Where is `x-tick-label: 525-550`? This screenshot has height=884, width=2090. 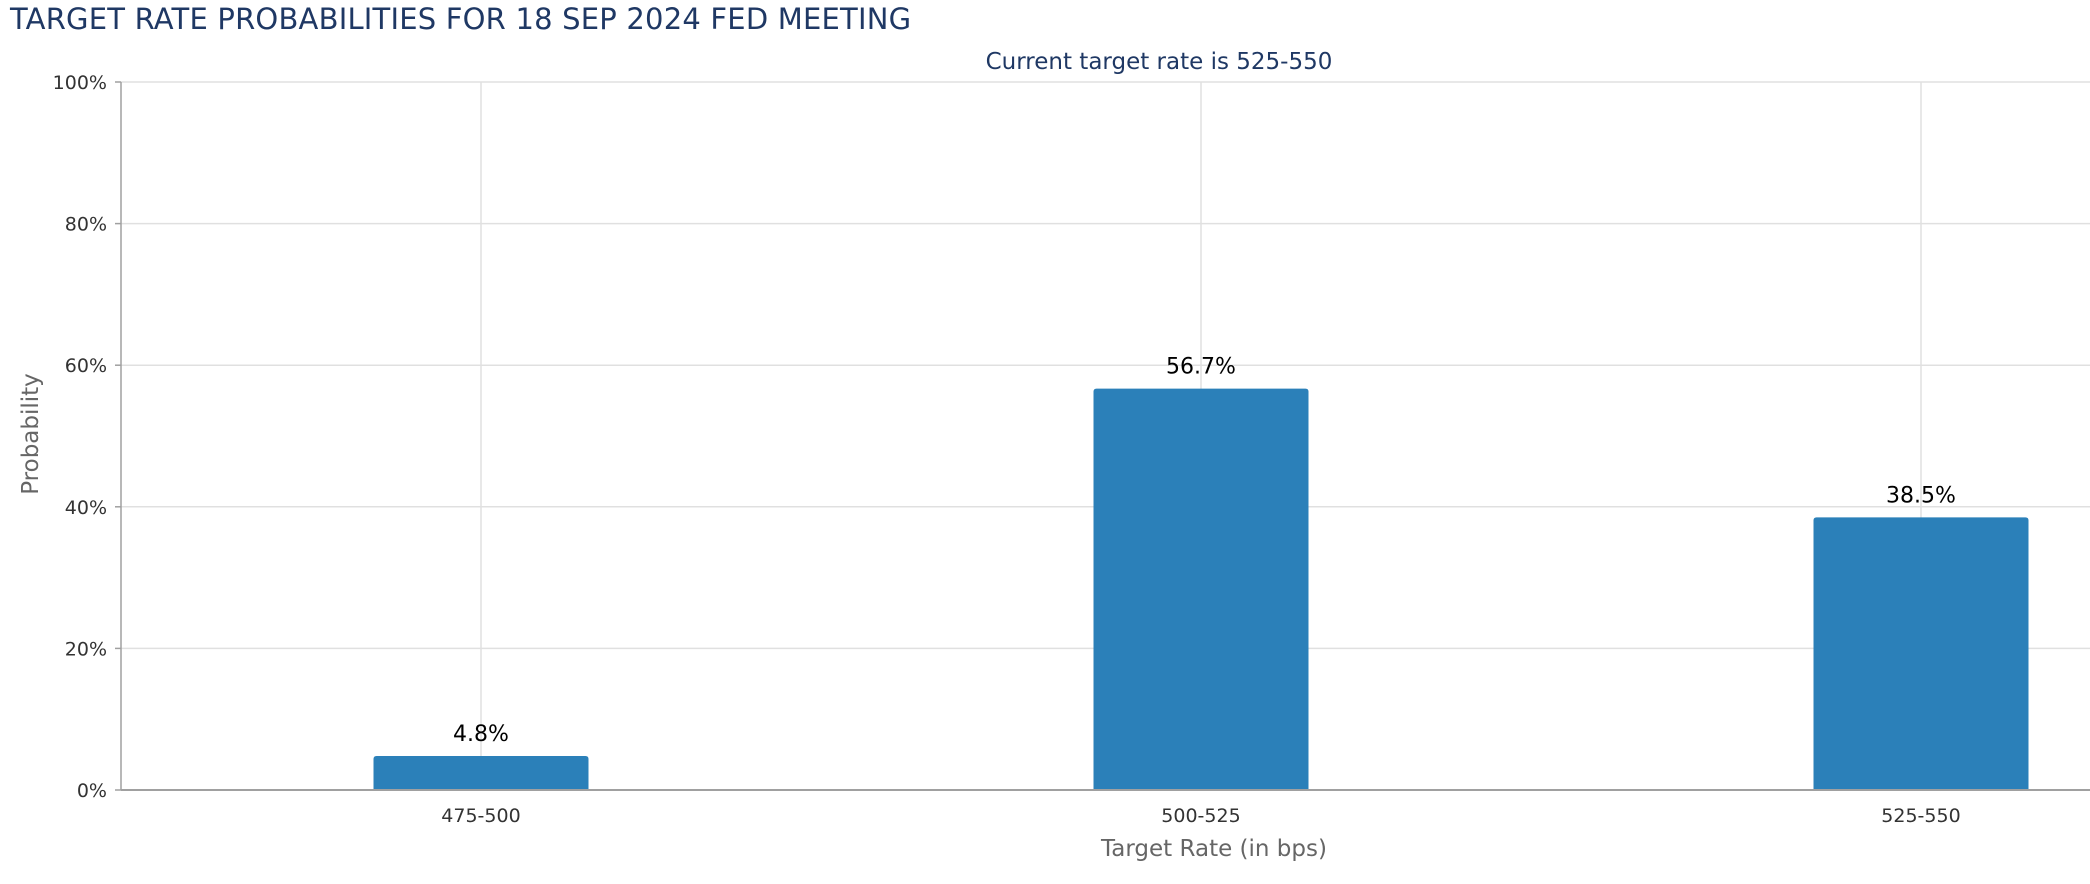 x-tick-label: 525-550 is located at coordinates (1920, 816).